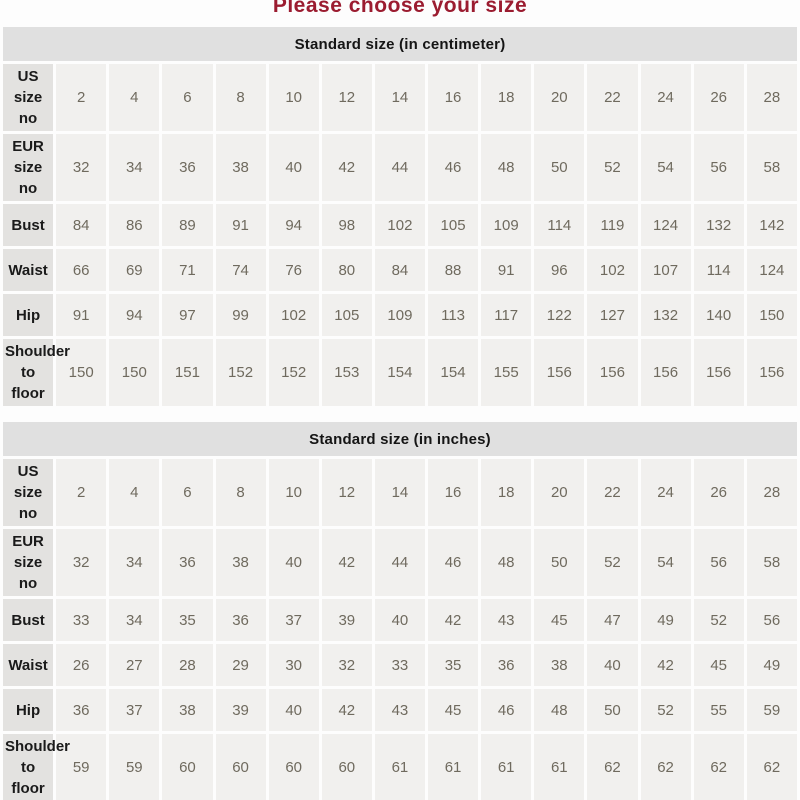 The image size is (800, 800). Describe the element at coordinates (36, 372) in the screenshot. I see `row-label: Shoulder to floor` at that location.